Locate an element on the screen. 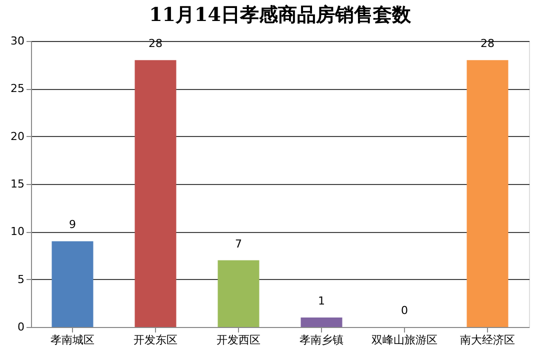  y-tick-label: 10 is located at coordinates (17, 231).